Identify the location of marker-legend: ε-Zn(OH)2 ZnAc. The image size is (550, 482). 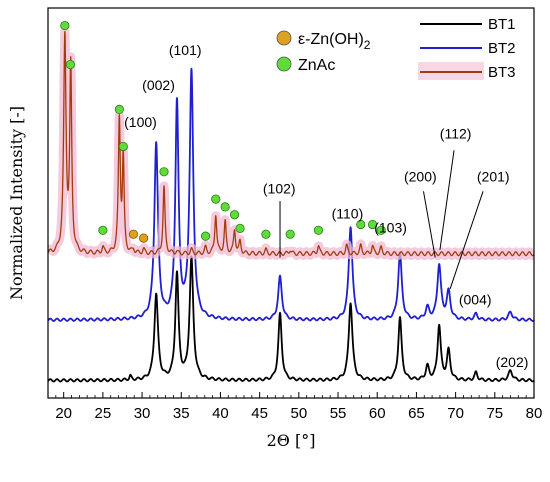
(323, 52).